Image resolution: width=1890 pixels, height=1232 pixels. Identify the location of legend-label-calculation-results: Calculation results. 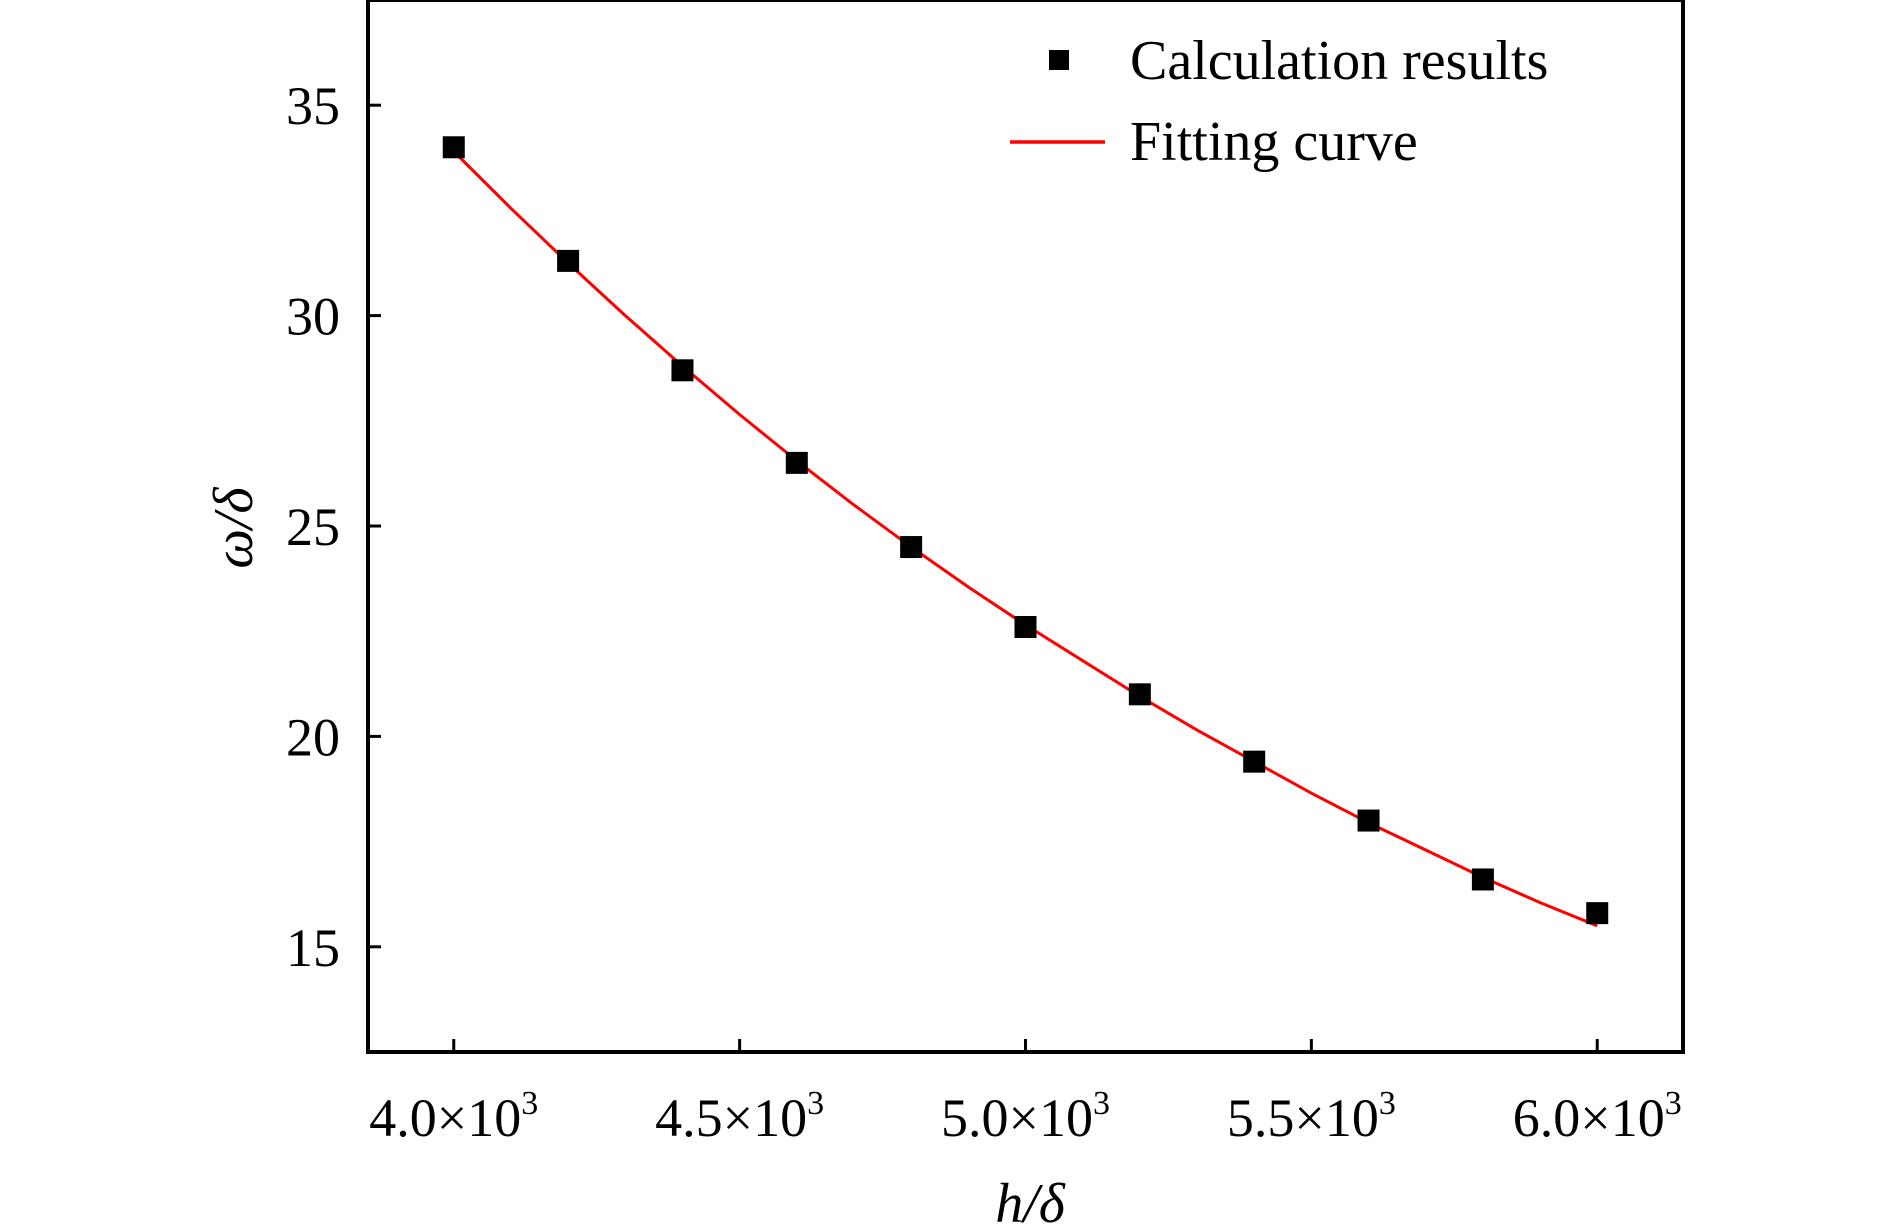
(1339, 61).